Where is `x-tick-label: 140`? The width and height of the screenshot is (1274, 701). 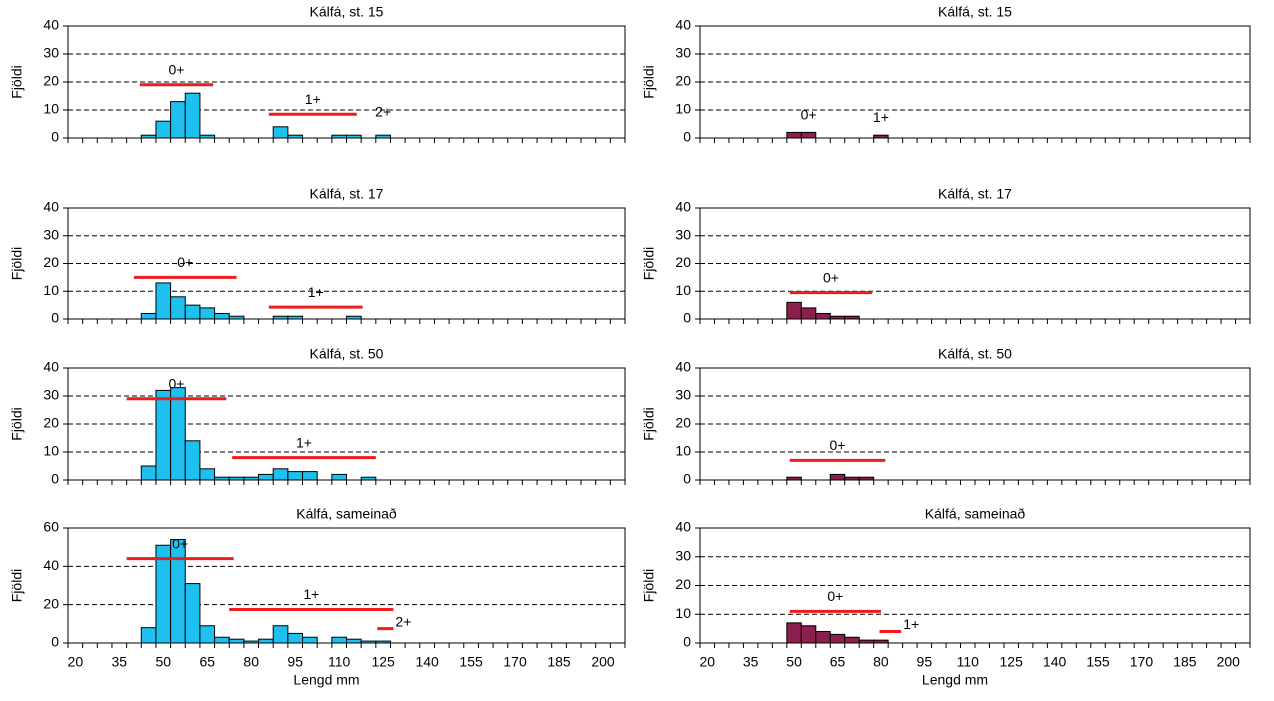
x-tick-label: 140 is located at coordinates (427, 662).